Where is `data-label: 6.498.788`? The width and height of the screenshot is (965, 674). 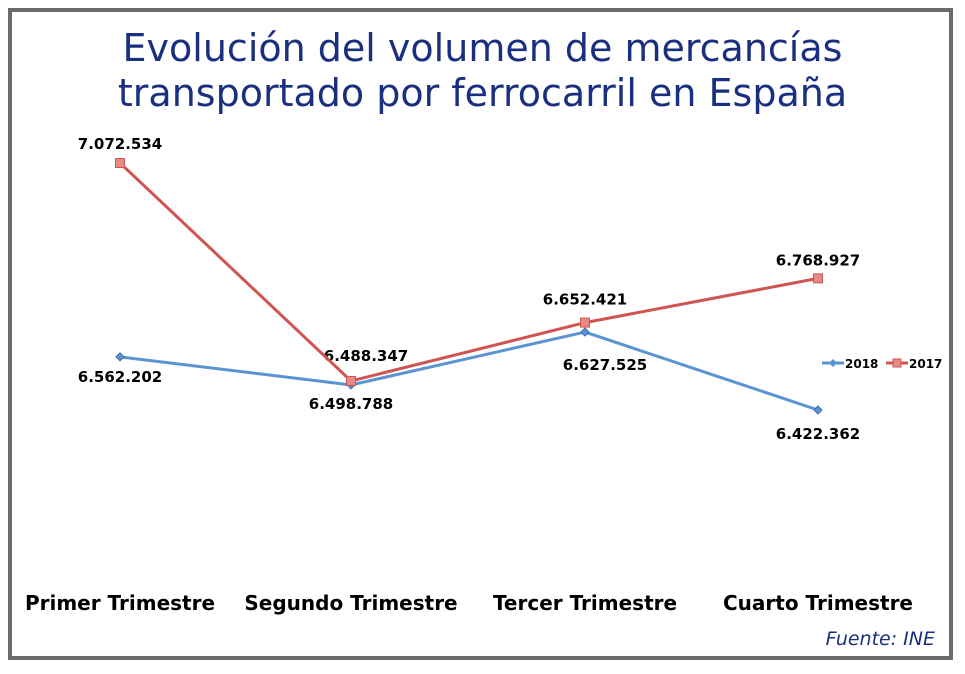 data-label: 6.498.788 is located at coordinates (351, 404).